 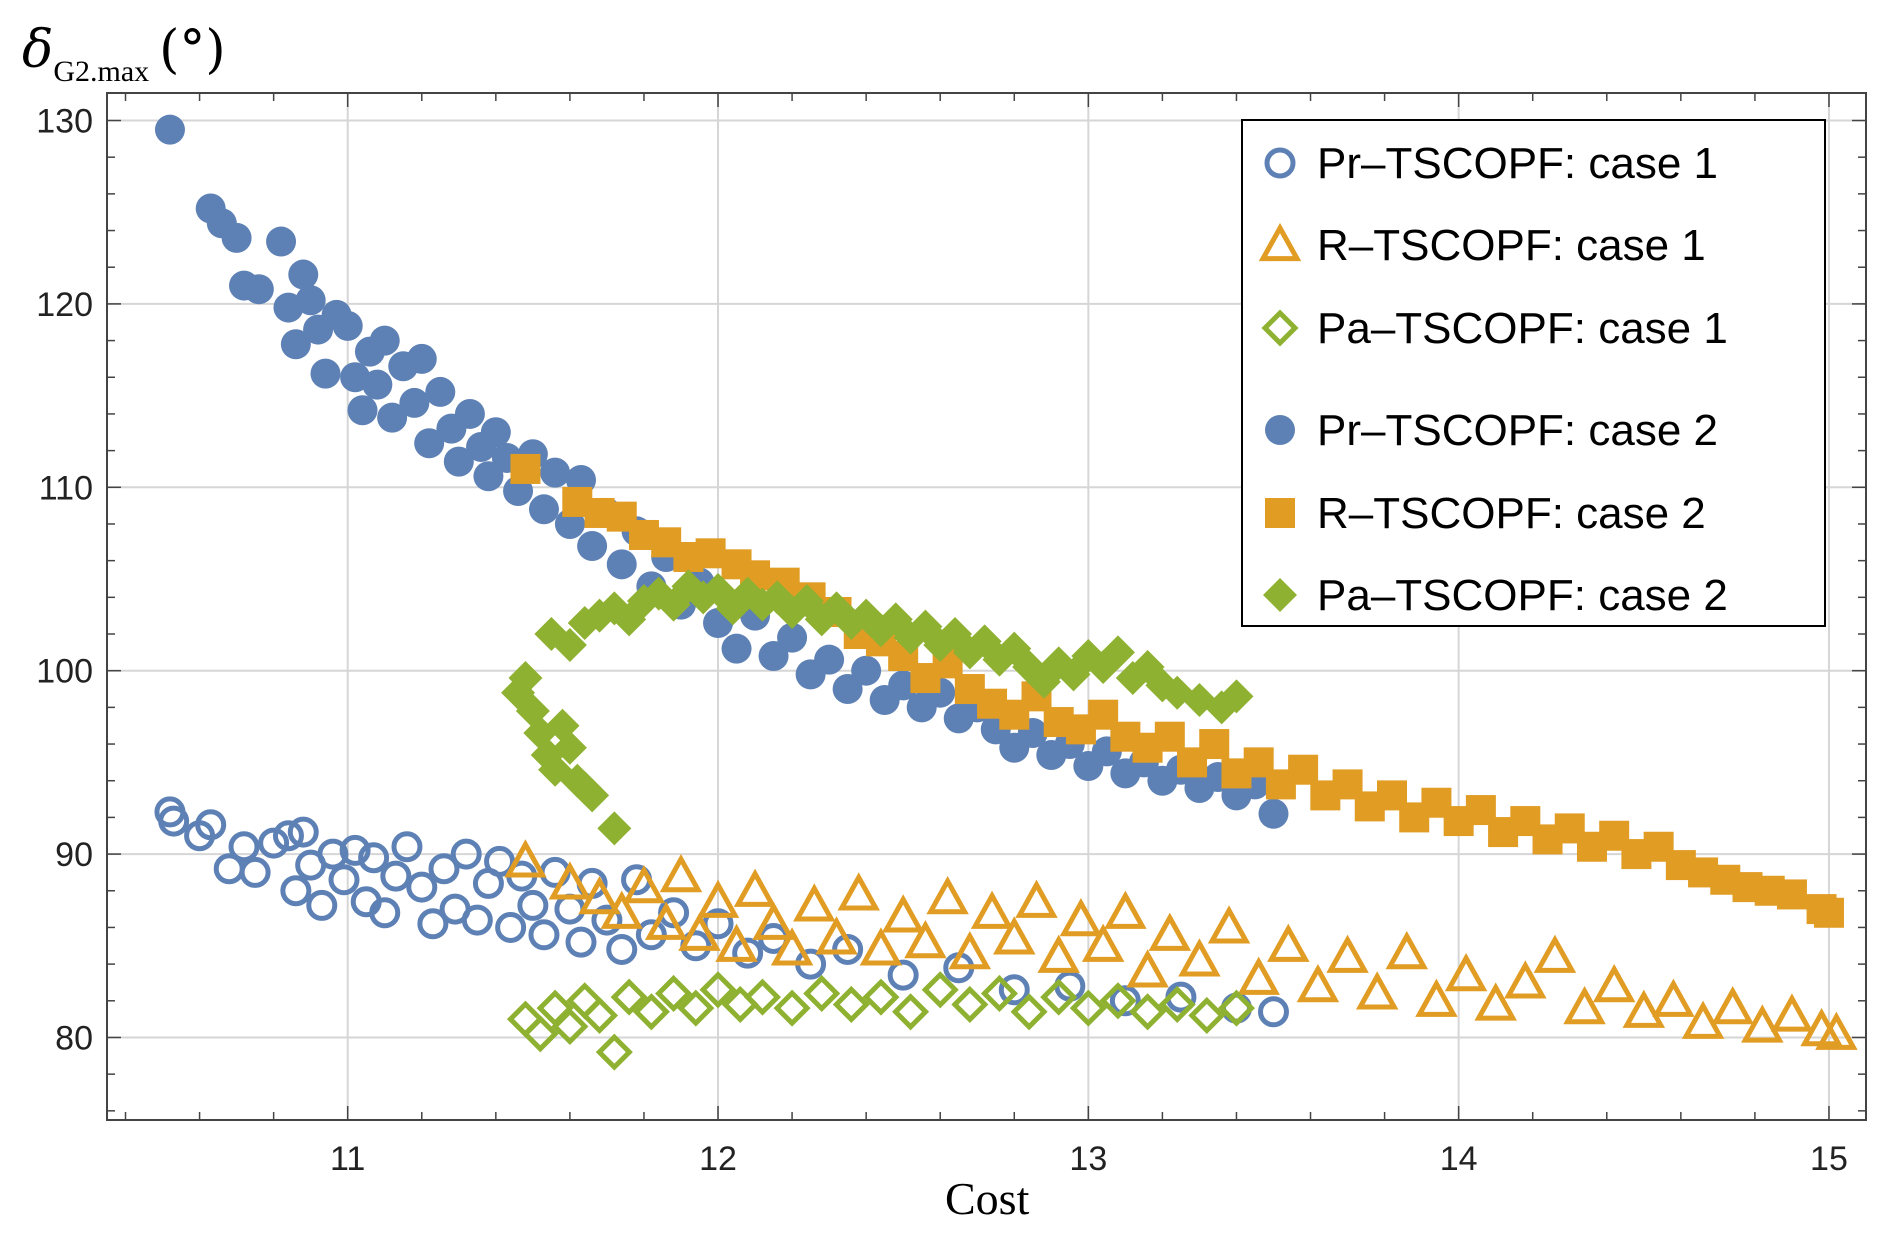 I want to click on x-tick-label: 13, so click(x=1088, y=1159).